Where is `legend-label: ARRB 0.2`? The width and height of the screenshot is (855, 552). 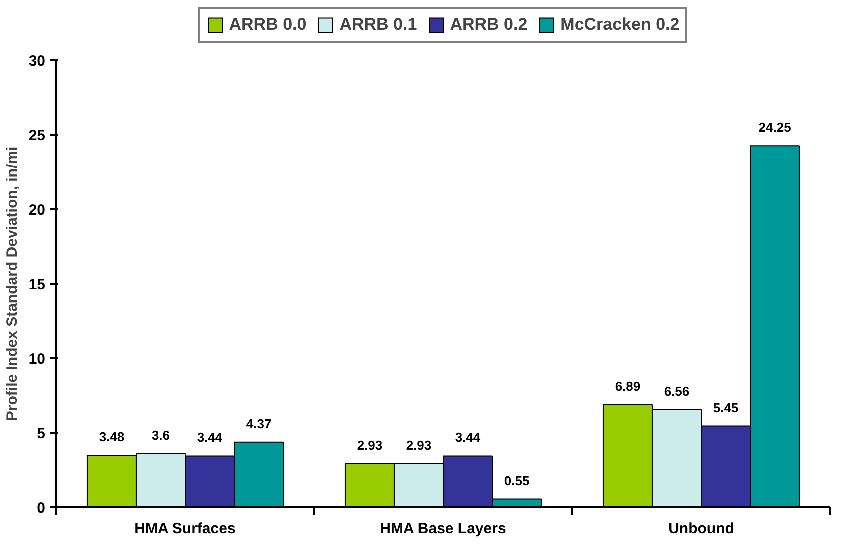
legend-label: ARRB 0.2 is located at coordinates (489, 25).